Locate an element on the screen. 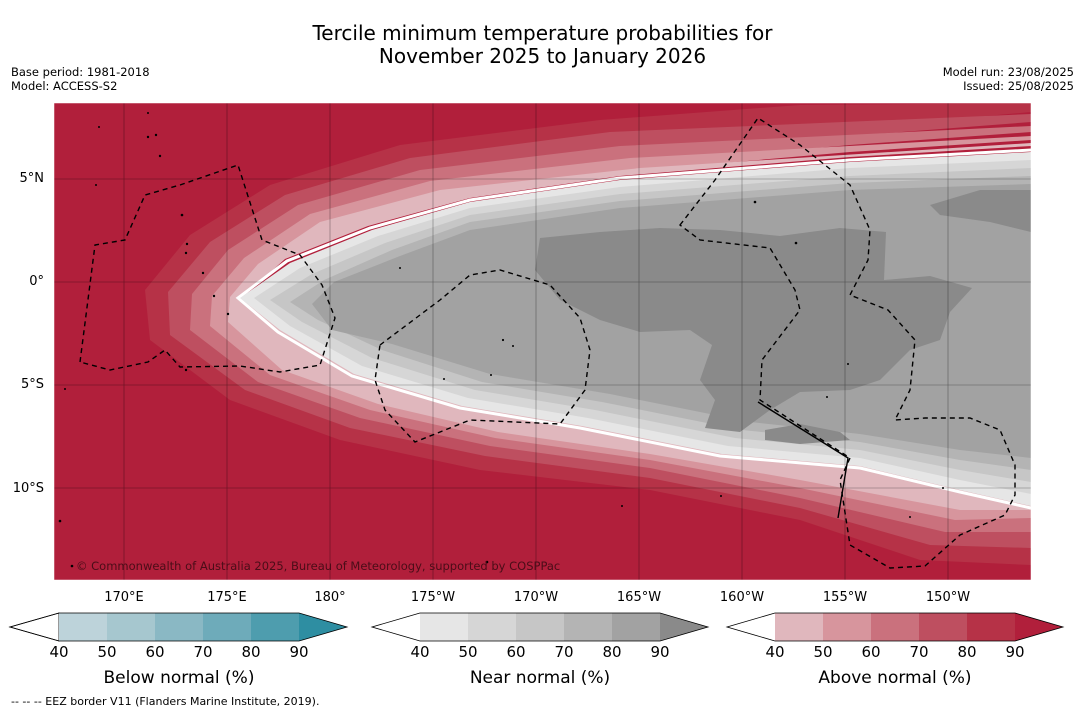 Image resolution: width=1085 pixels, height=713 pixels. below-over-triangle is located at coordinates (323, 627).